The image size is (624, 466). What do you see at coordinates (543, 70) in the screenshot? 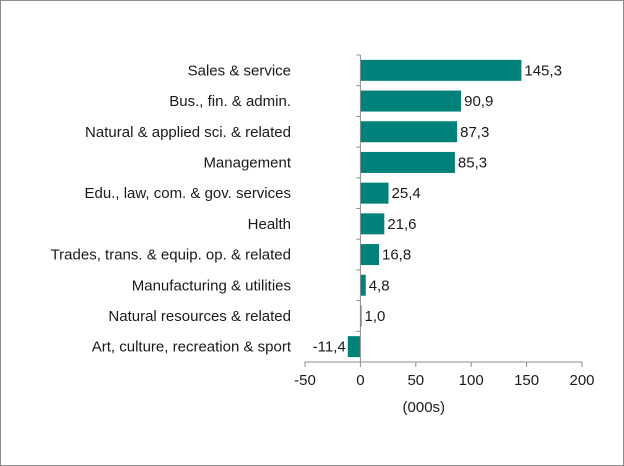
I see `value-label: 145,3` at bounding box center [543, 70].